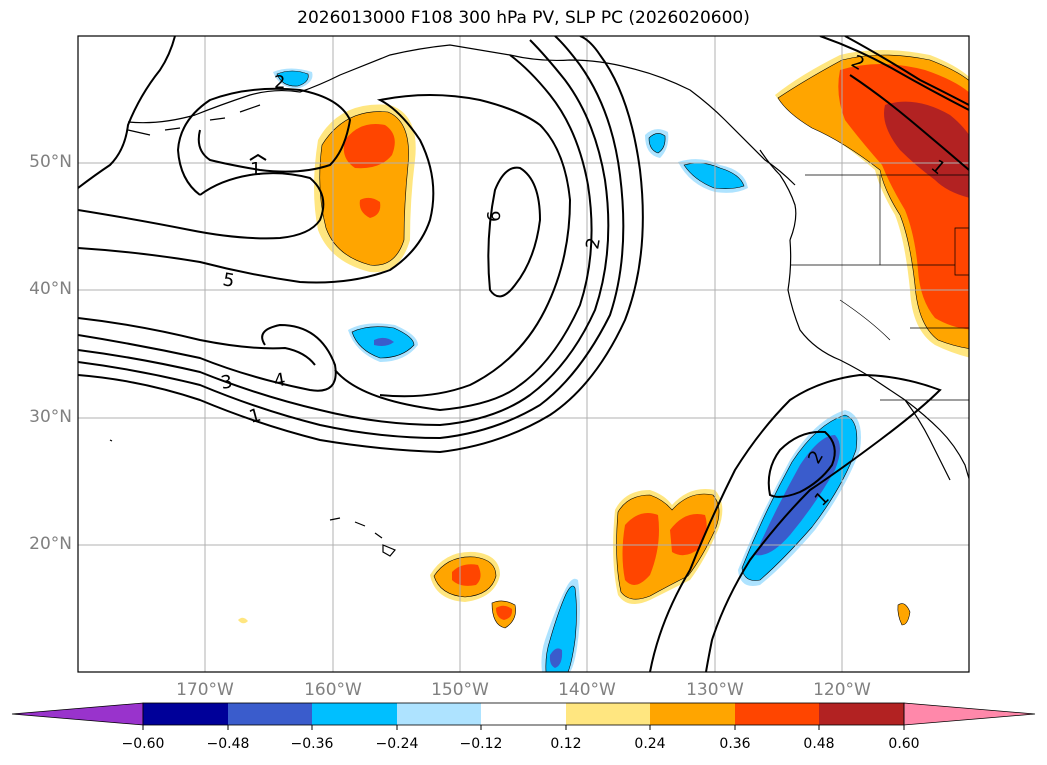  What do you see at coordinates (778, 195) in the screenshot?
I see `bc-coast` at bounding box center [778, 195].